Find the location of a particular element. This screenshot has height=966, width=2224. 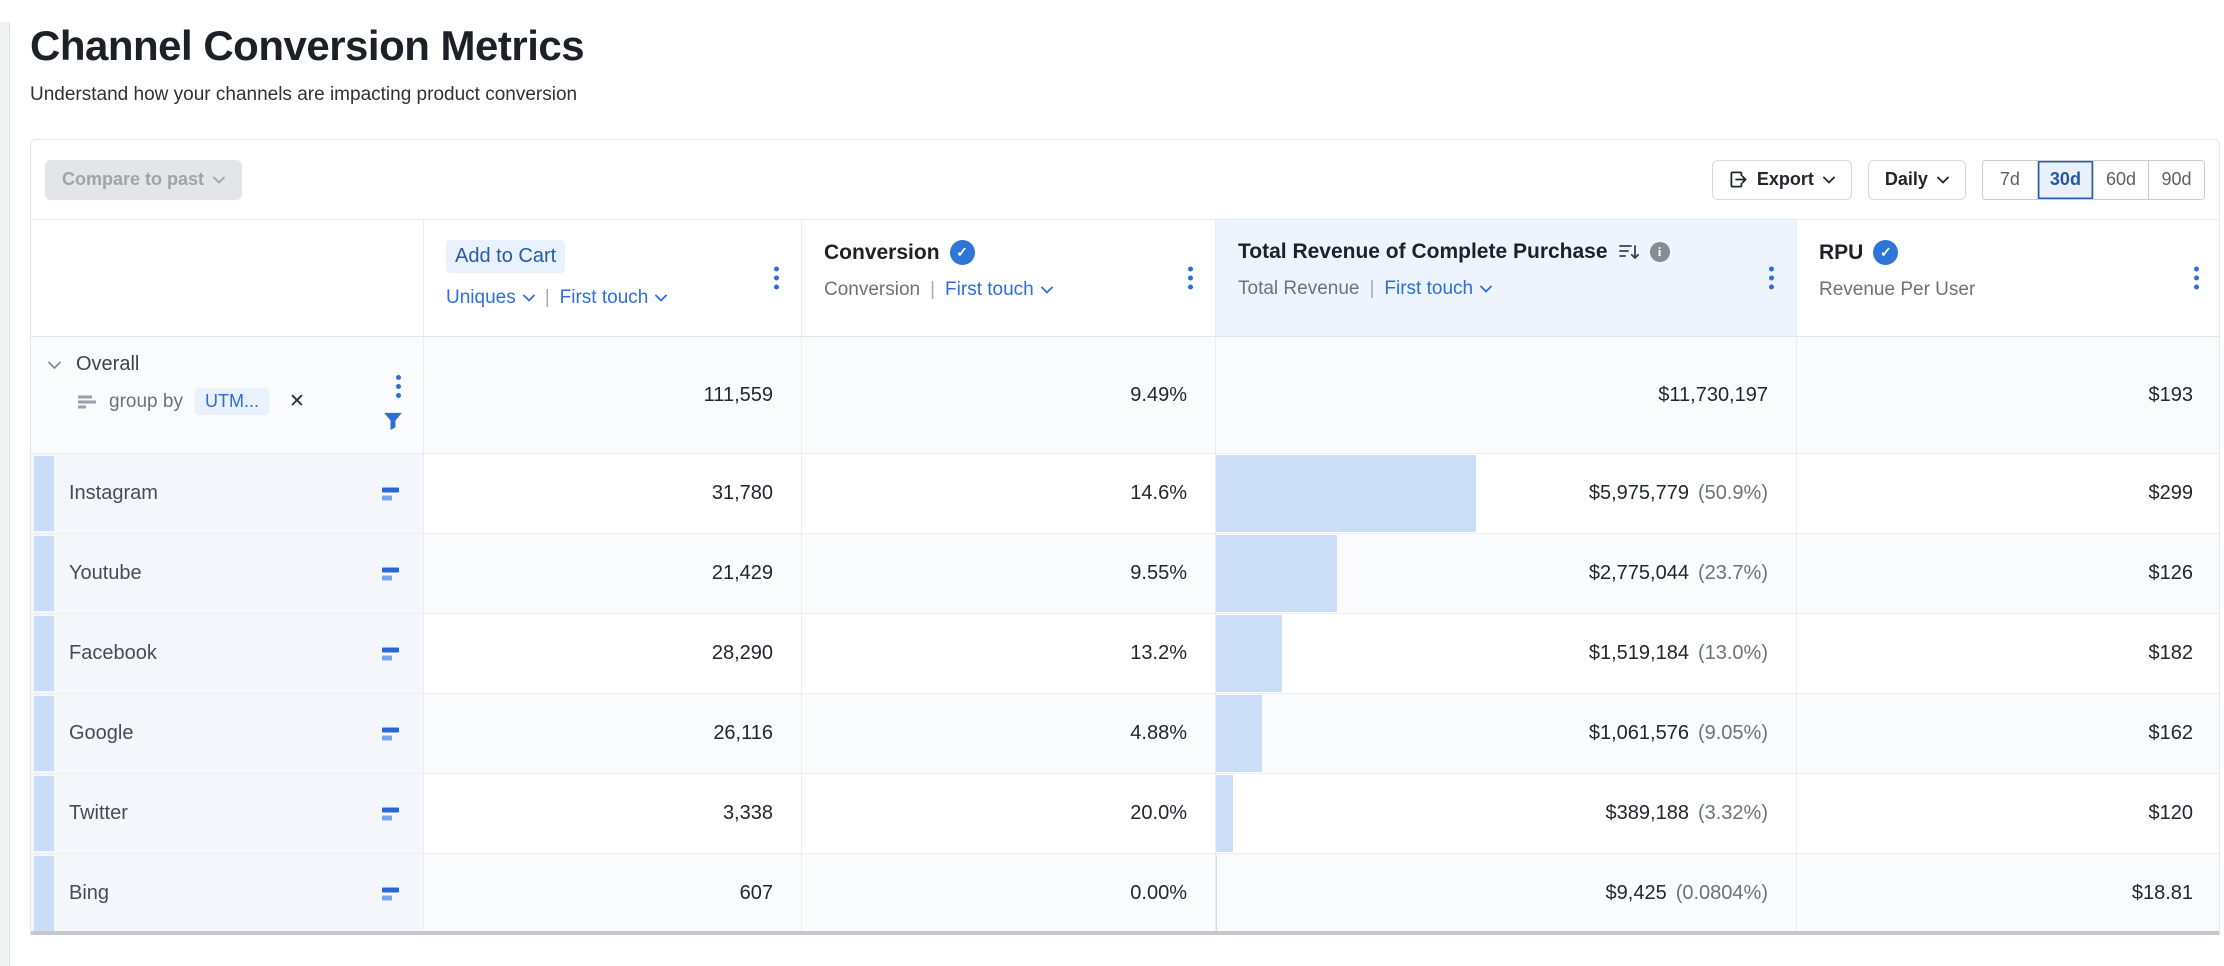

table-row: Twitter 3,338 20.0% $389,188 (3.32%) $120 is located at coordinates (1125, 814).